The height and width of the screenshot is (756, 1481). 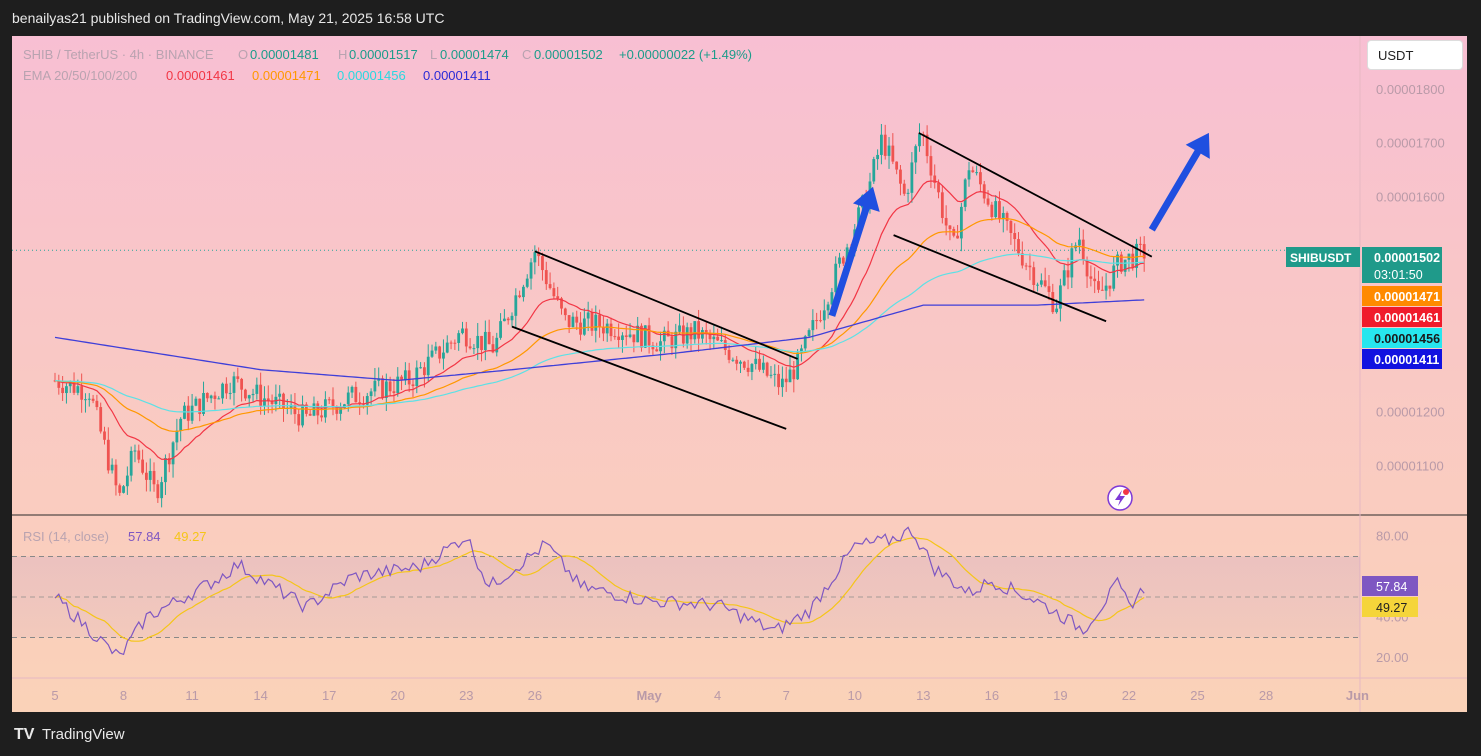 I want to click on alert-lightning-icon, so click(x=1120, y=498).